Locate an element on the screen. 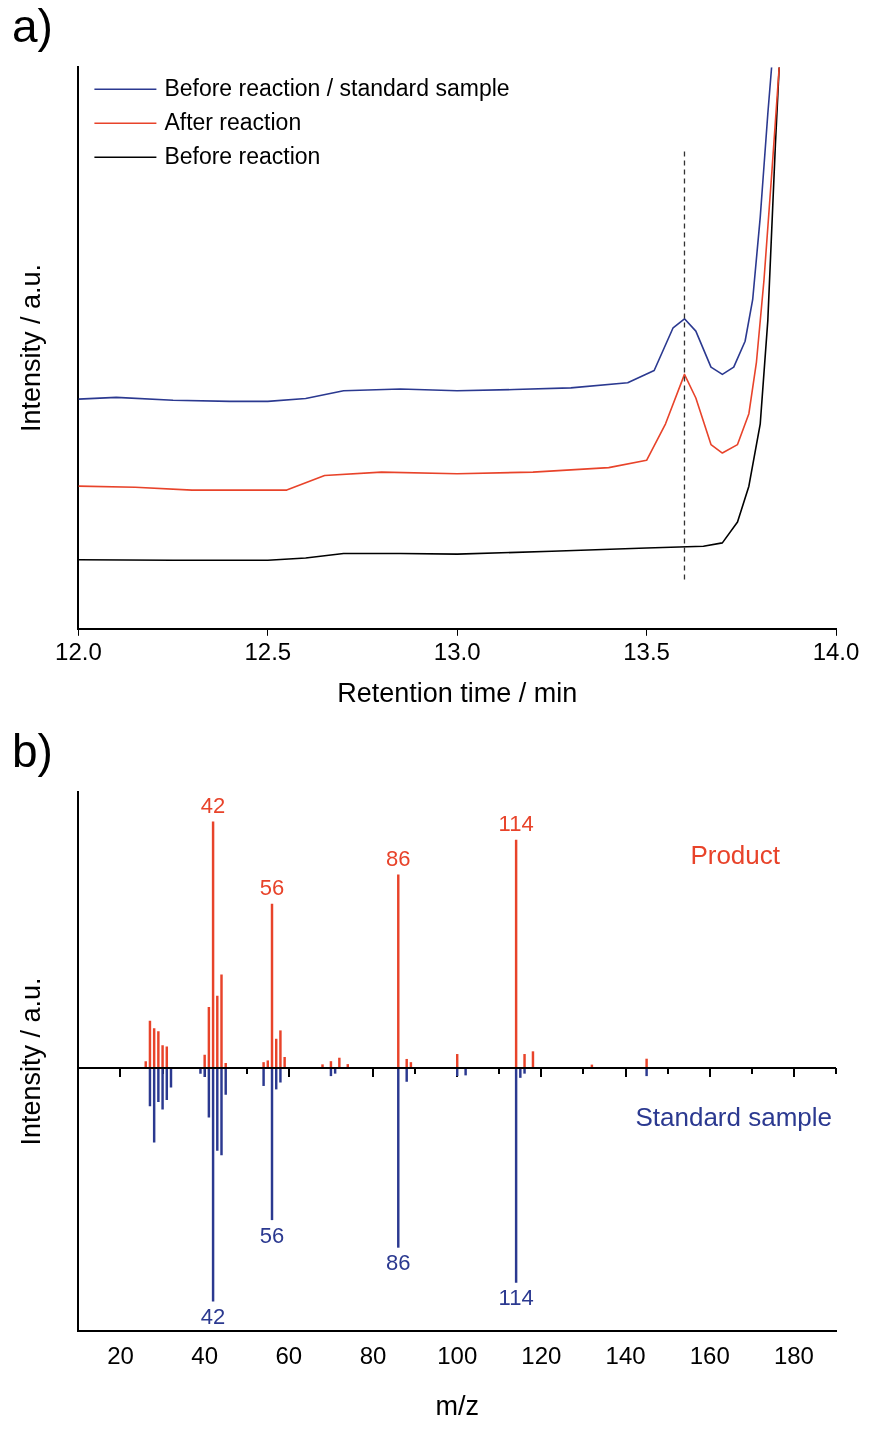  chart-title: b) is located at coordinates (32, 751).